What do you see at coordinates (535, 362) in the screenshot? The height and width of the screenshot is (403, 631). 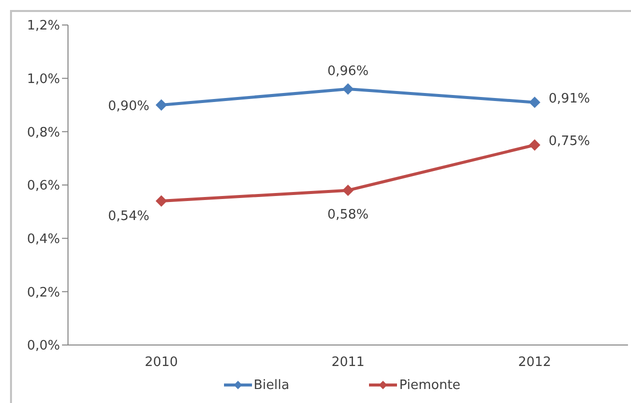 I see `x-tick-label: 2012` at bounding box center [535, 362].